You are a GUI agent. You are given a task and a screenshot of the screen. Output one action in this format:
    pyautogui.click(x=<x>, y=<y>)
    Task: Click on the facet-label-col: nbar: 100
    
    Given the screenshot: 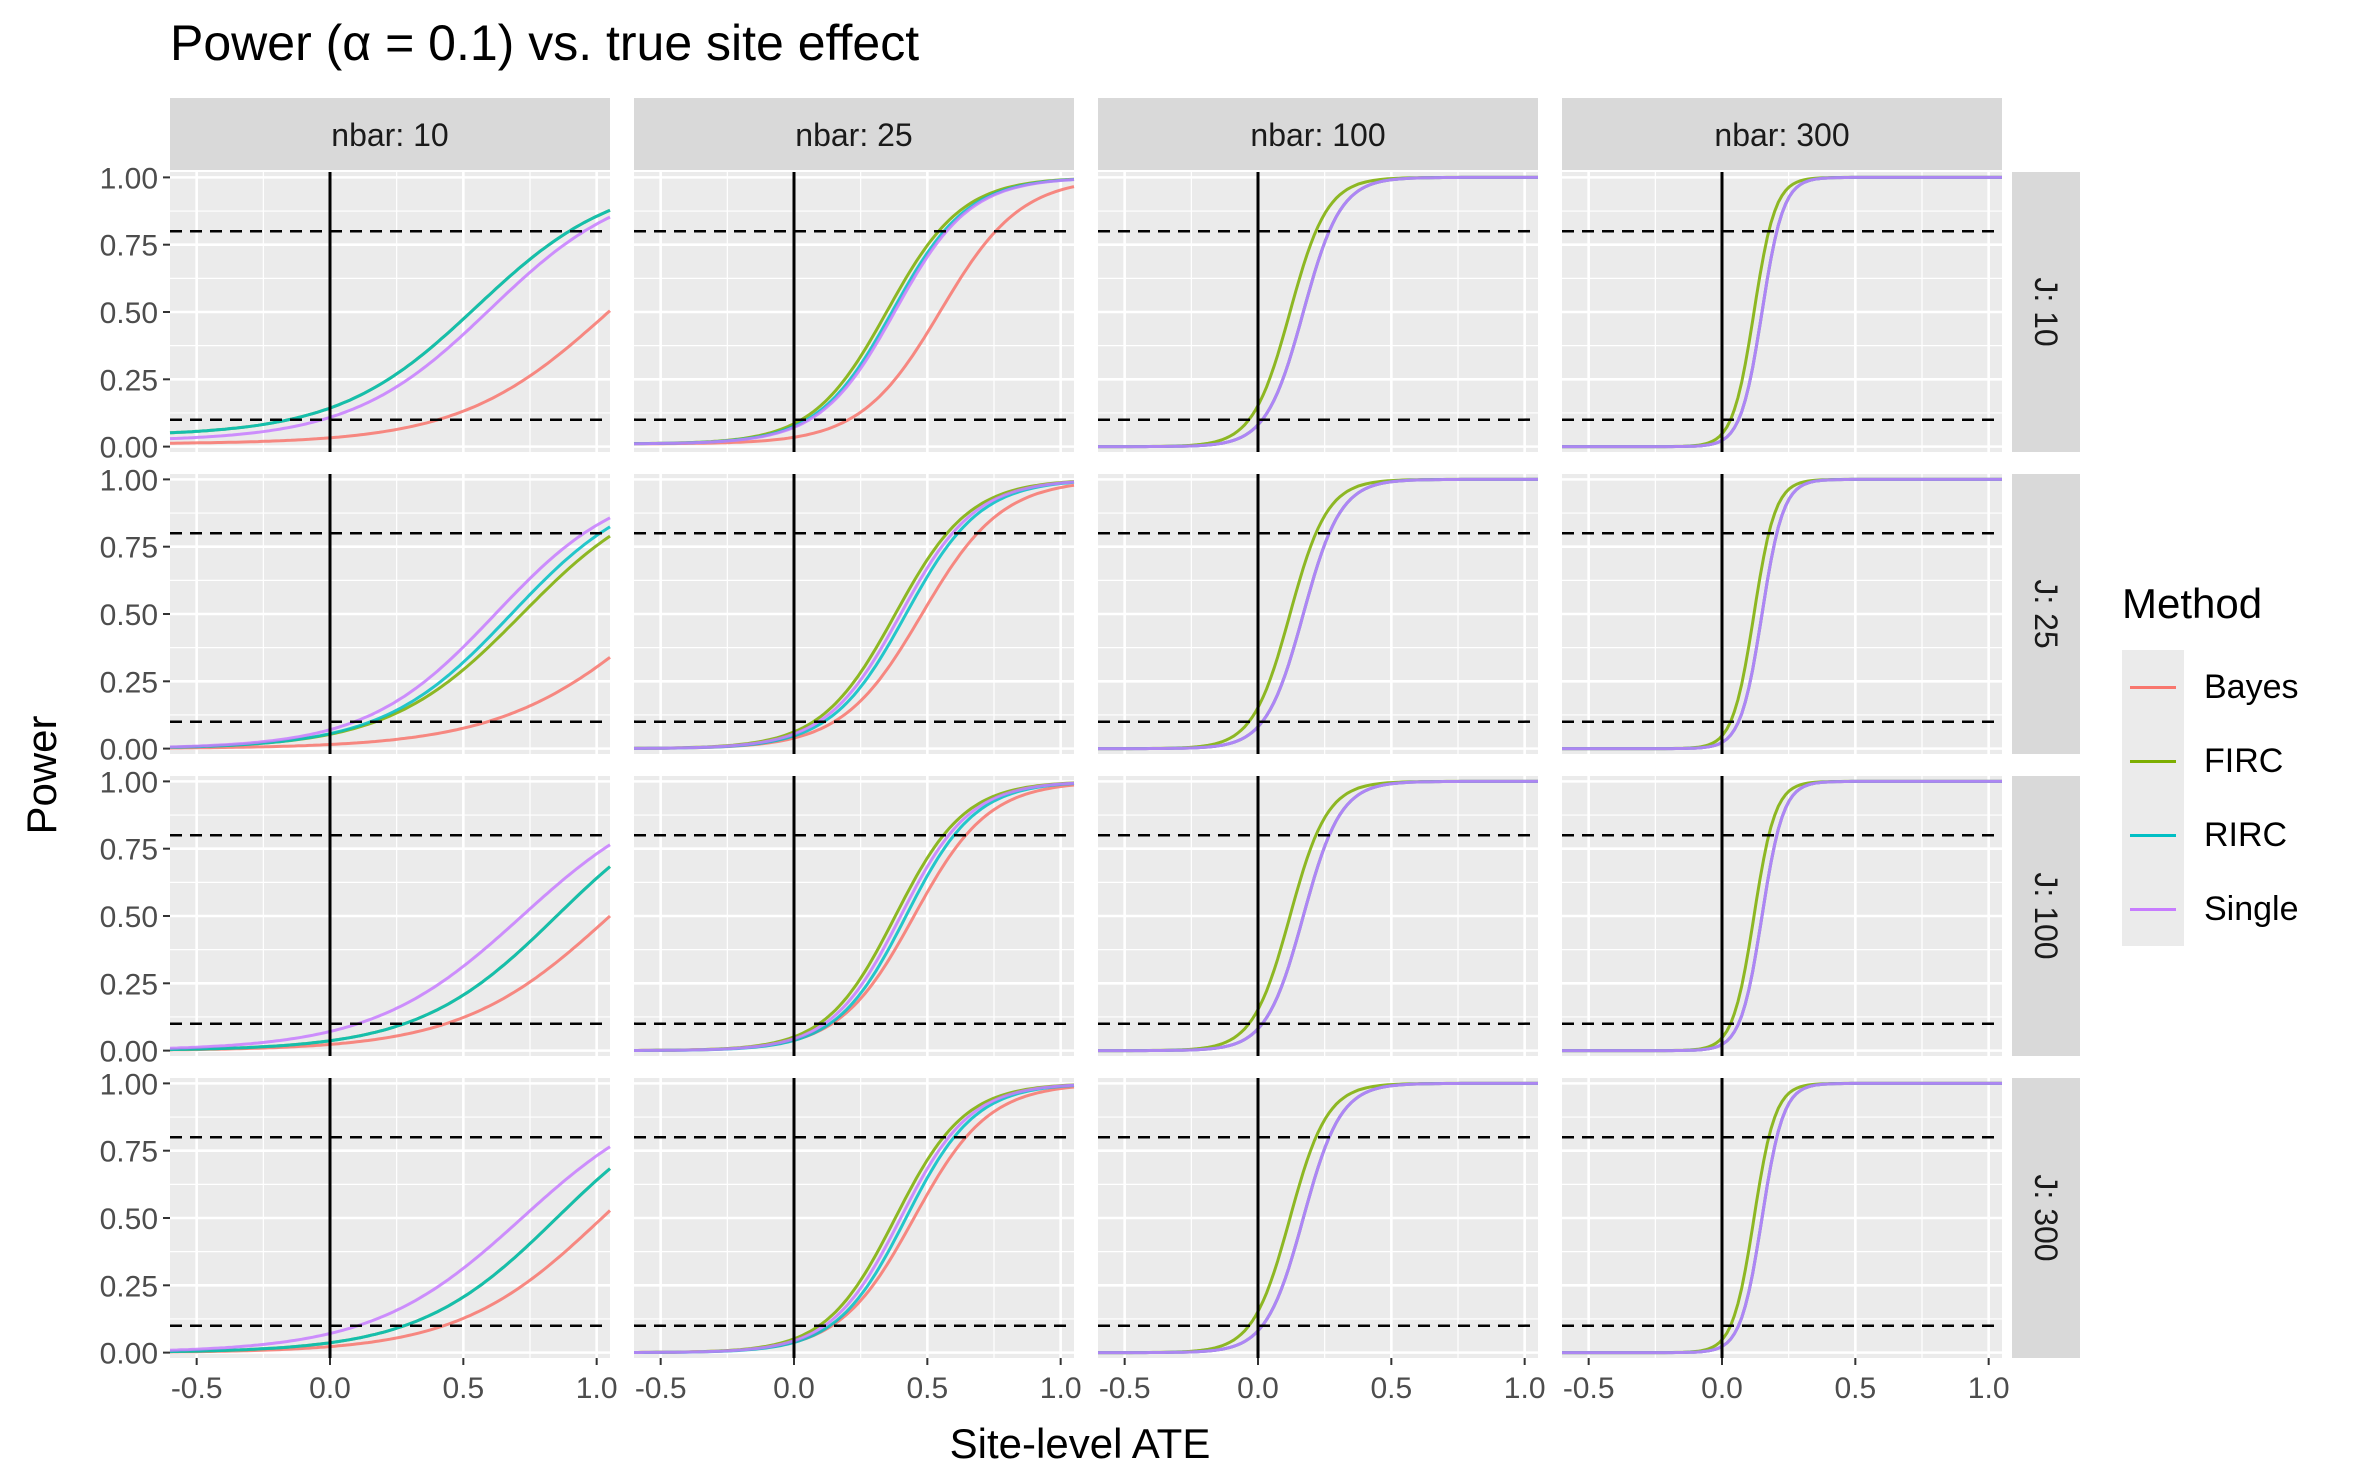 What is the action you would take?
    pyautogui.click(x=1317, y=135)
    